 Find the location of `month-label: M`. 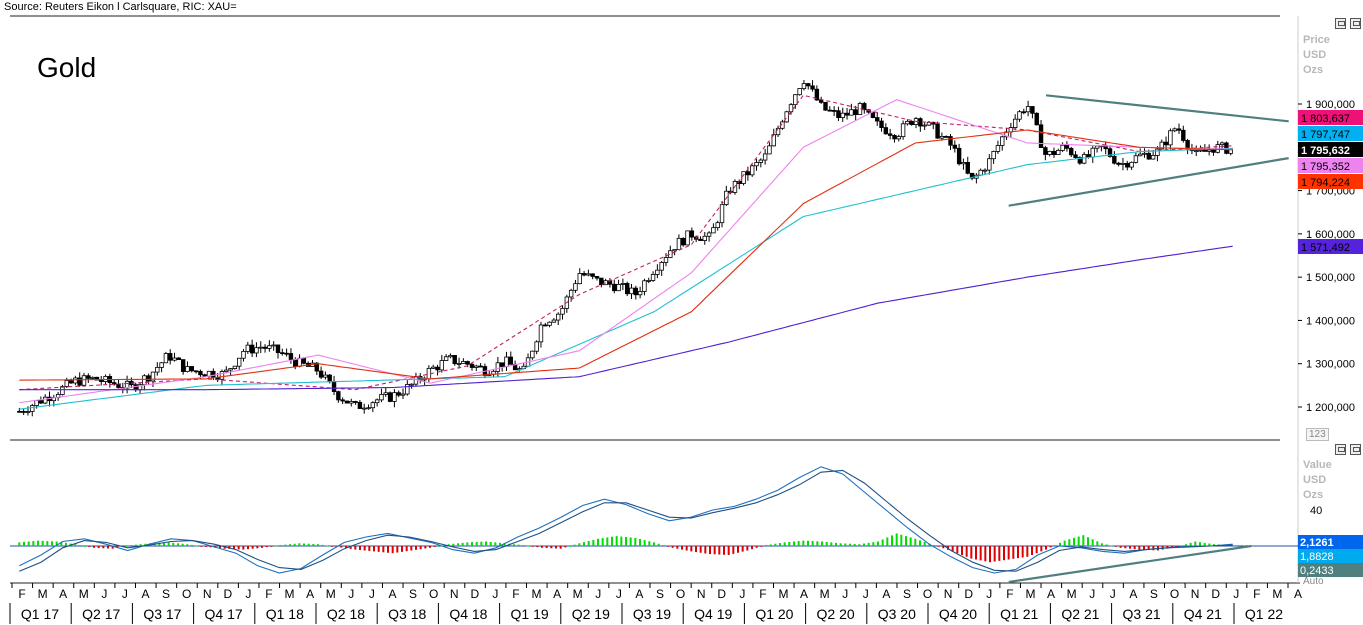

month-label: M is located at coordinates (290, 594).